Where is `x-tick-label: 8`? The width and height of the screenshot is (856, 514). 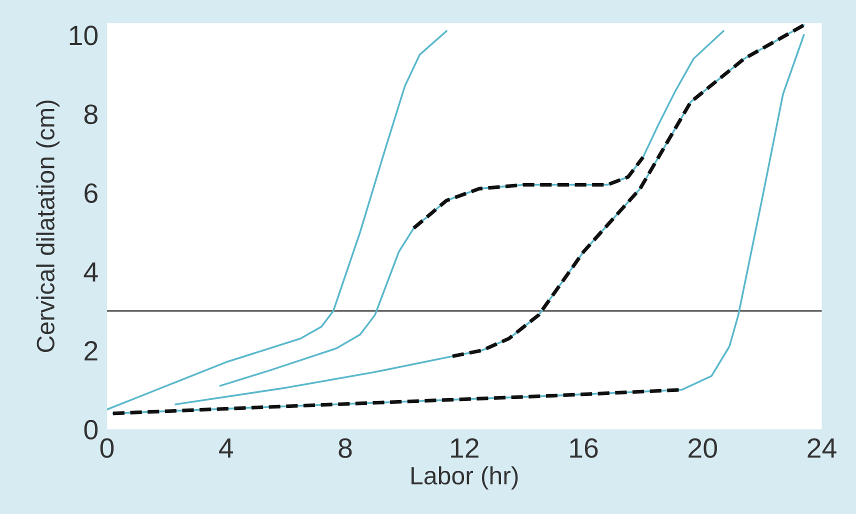
x-tick-label: 8 is located at coordinates (345, 448).